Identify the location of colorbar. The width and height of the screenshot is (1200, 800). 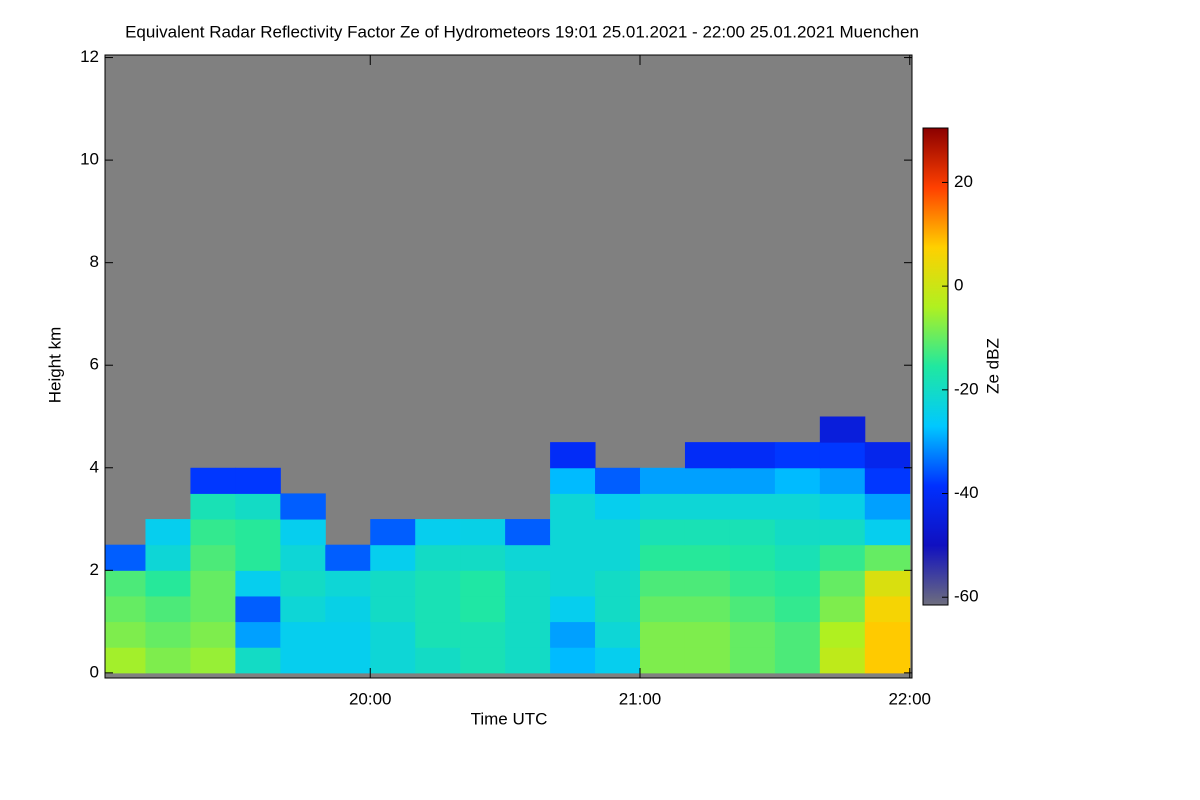
(935, 366).